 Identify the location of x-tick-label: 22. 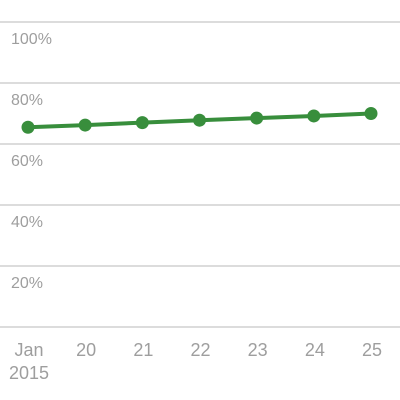
(200, 350).